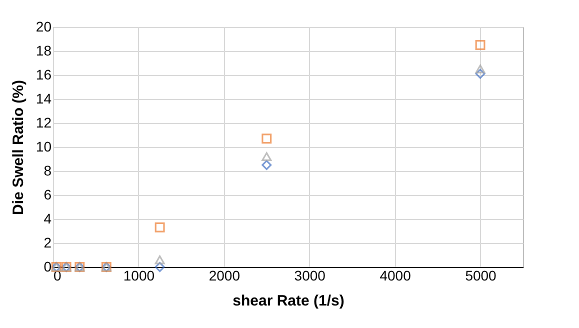 The image size is (579, 328). I want to click on y-tick-label: 10, so click(44, 146).